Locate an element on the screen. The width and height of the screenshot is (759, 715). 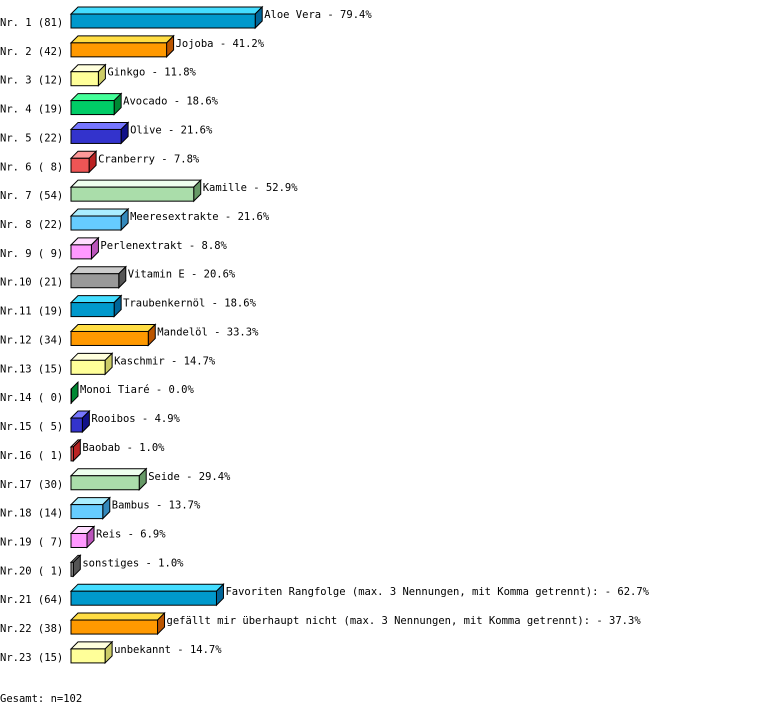
category-label: Nr. 7 (54) is located at coordinates (31, 196).